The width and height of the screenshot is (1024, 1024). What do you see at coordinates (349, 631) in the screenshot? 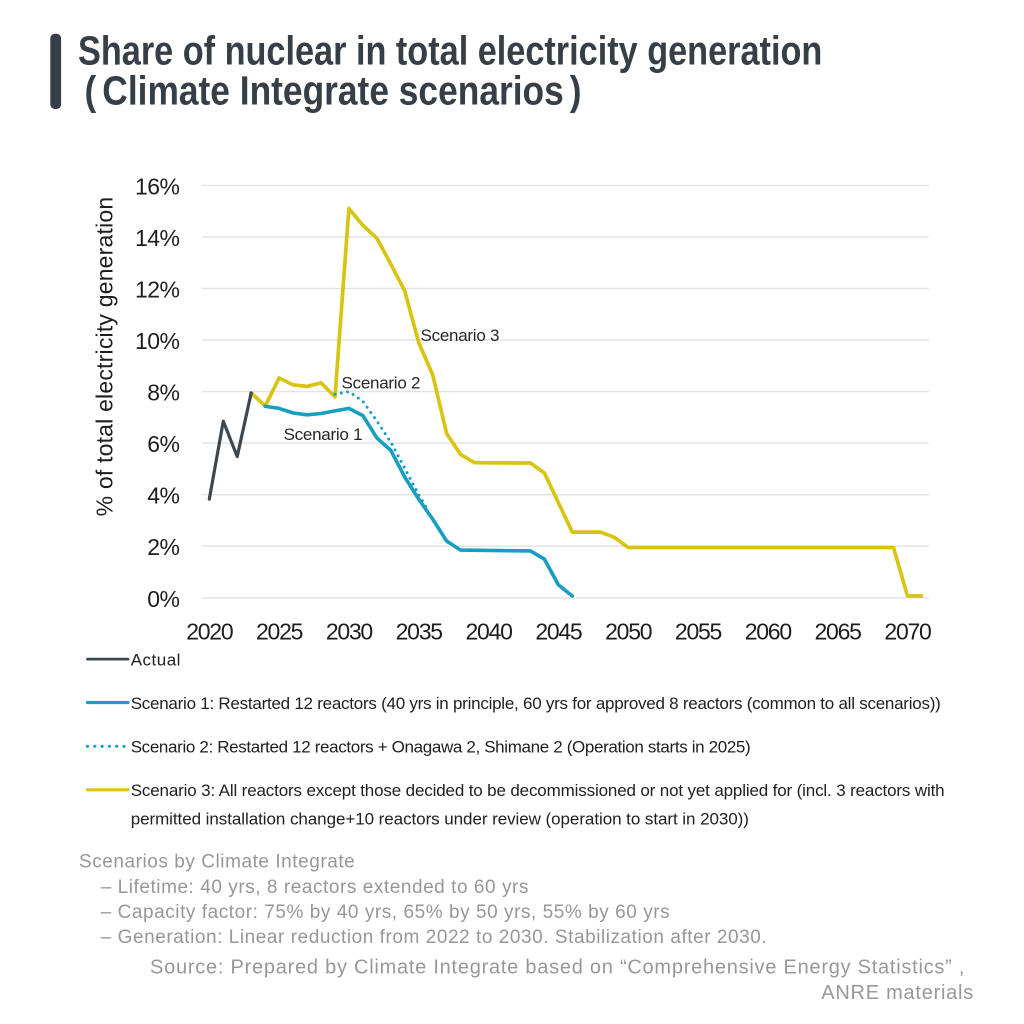
I see `svg-text: 2030` at bounding box center [349, 631].